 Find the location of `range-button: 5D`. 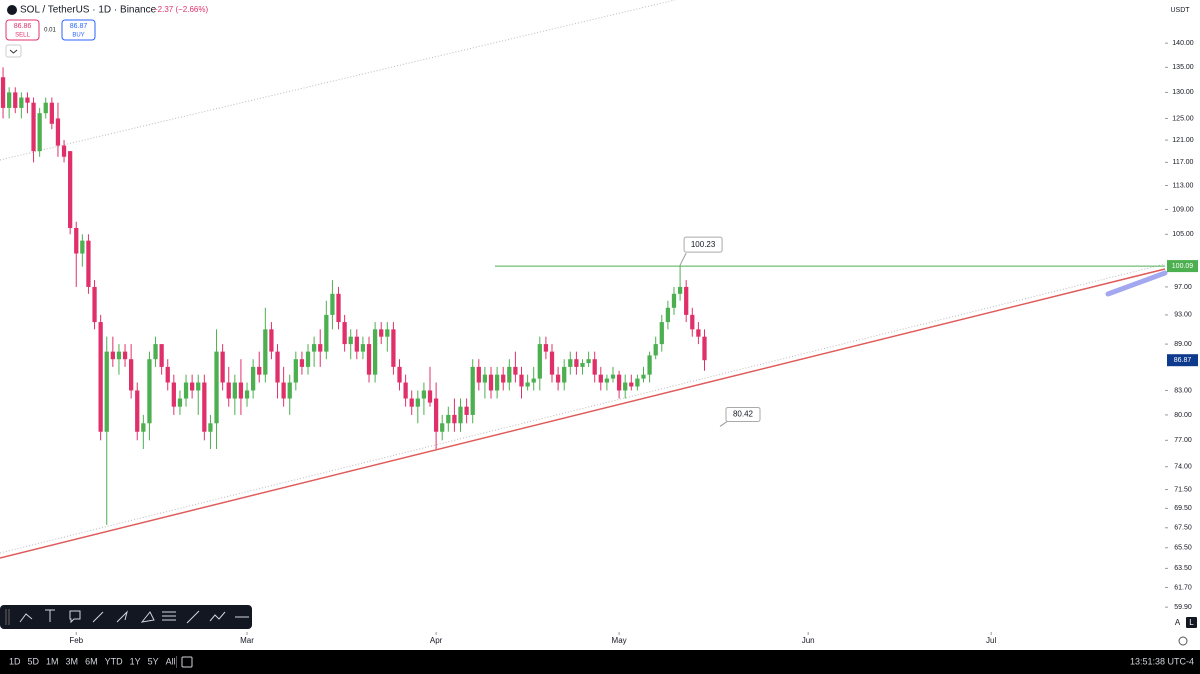

range-button: 5D is located at coordinates (34, 661).